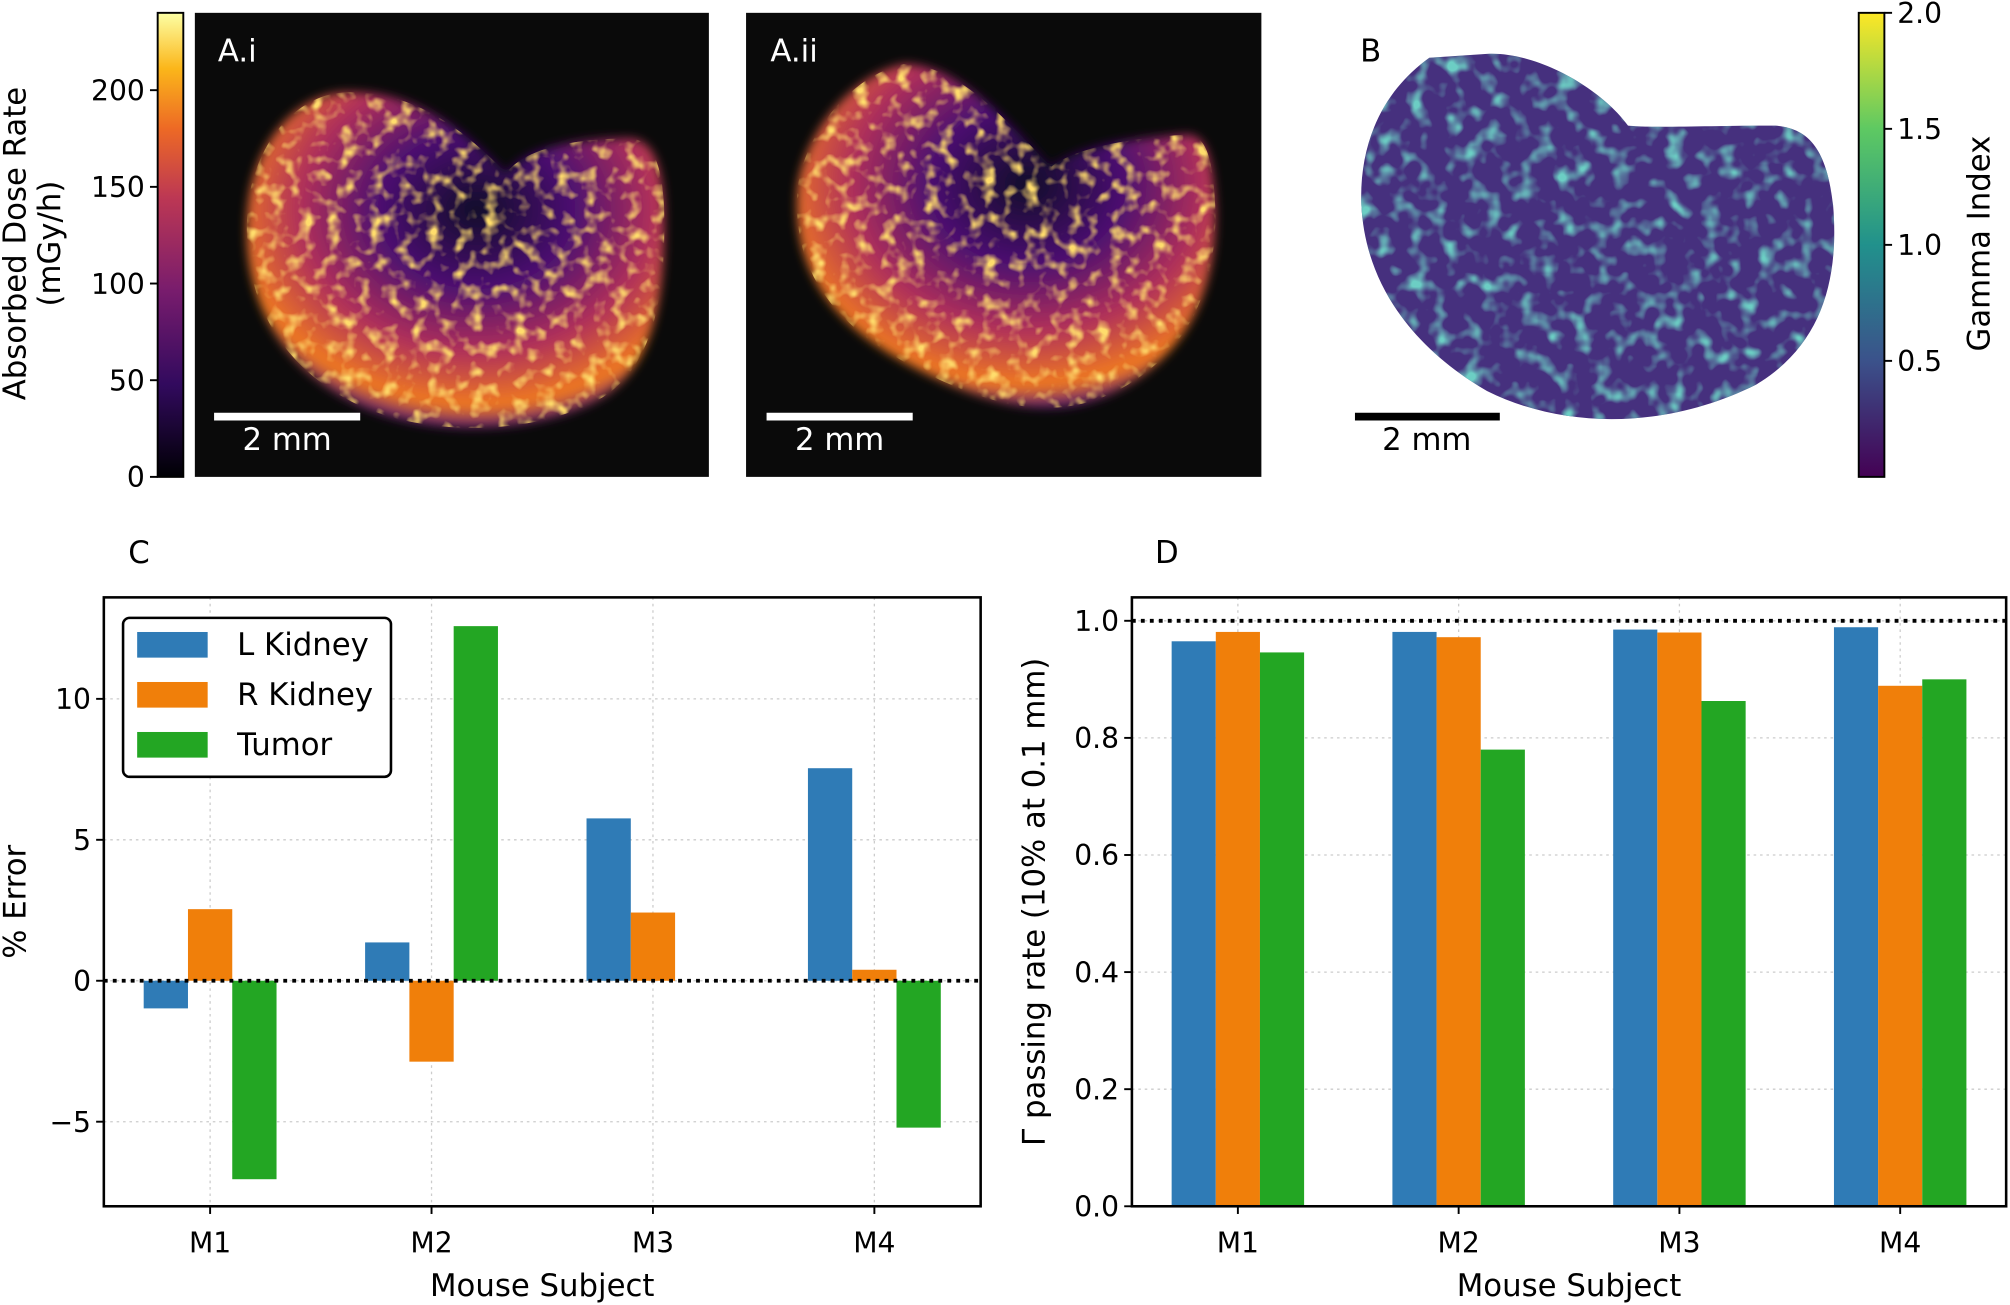 The image size is (2010, 1305). I want to click on y-tick-label: 0.2, so click(1096, 1089).